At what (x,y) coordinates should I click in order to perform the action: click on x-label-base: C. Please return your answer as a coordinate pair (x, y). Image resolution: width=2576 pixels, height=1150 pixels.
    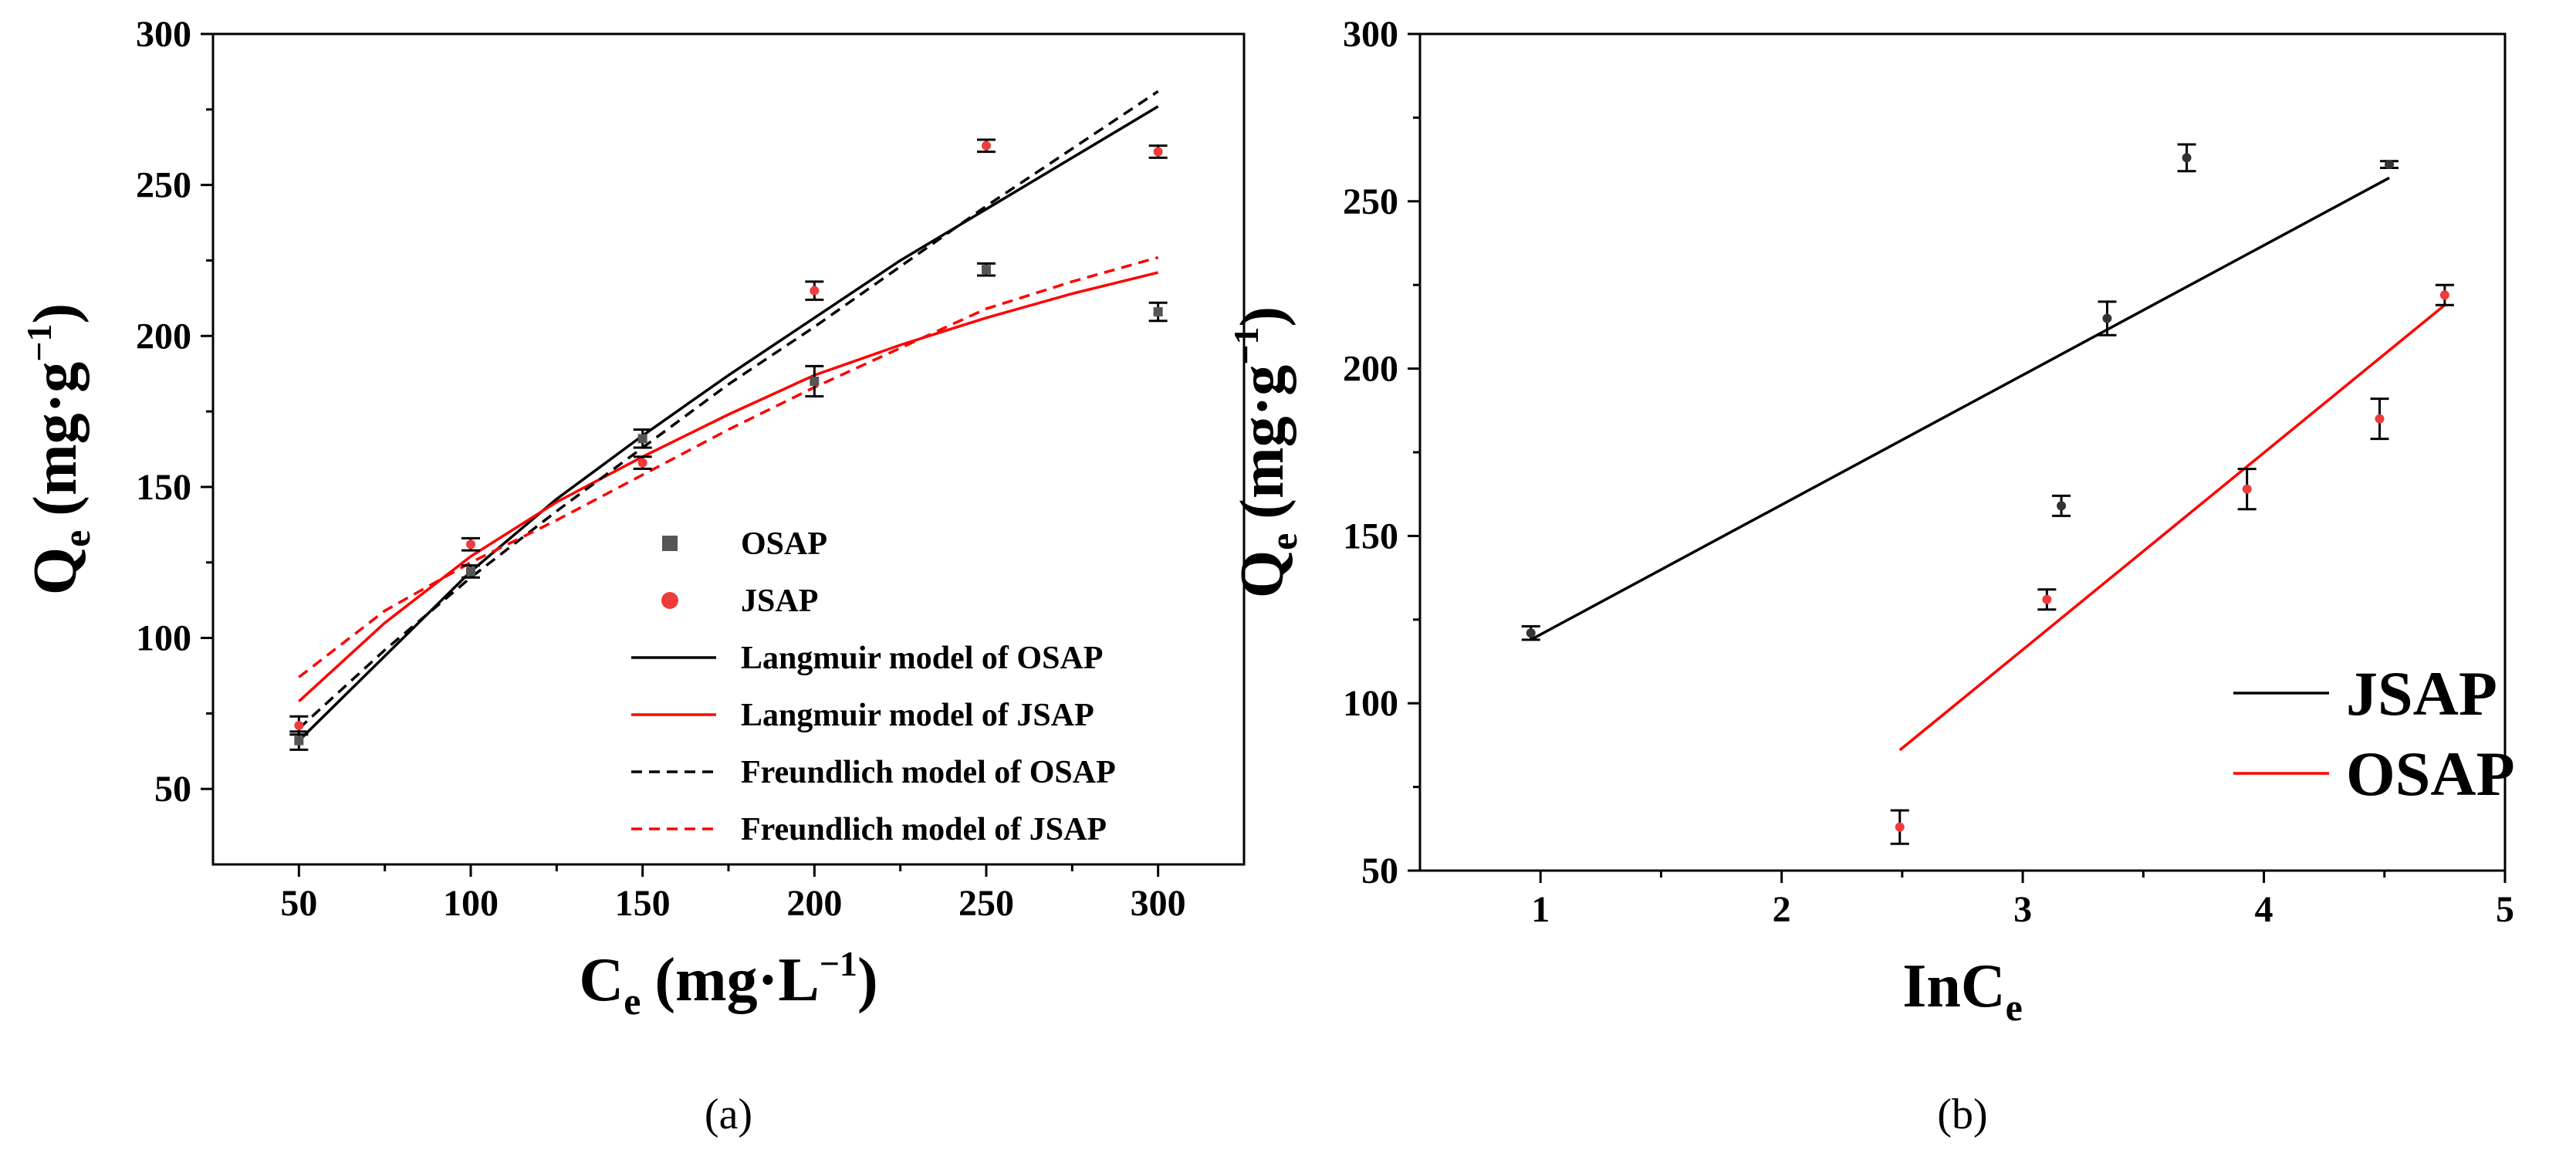
    Looking at the image, I should click on (601, 980).